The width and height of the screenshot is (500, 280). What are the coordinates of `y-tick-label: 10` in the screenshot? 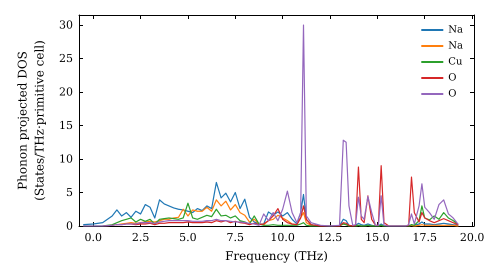 It's located at (66, 159).